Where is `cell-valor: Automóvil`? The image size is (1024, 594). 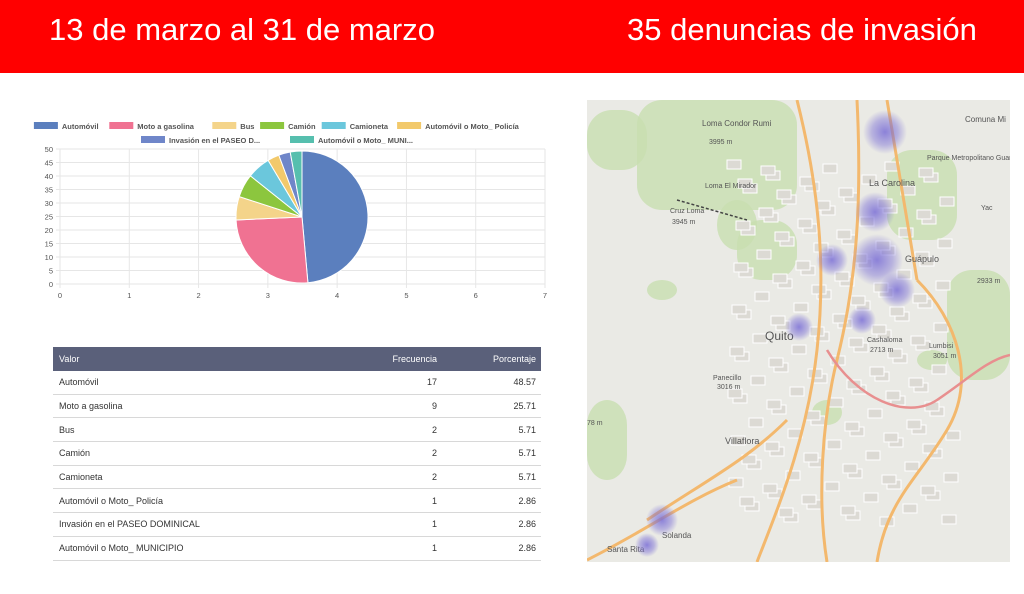
cell-valor: Automóvil is located at coordinates (79, 382).